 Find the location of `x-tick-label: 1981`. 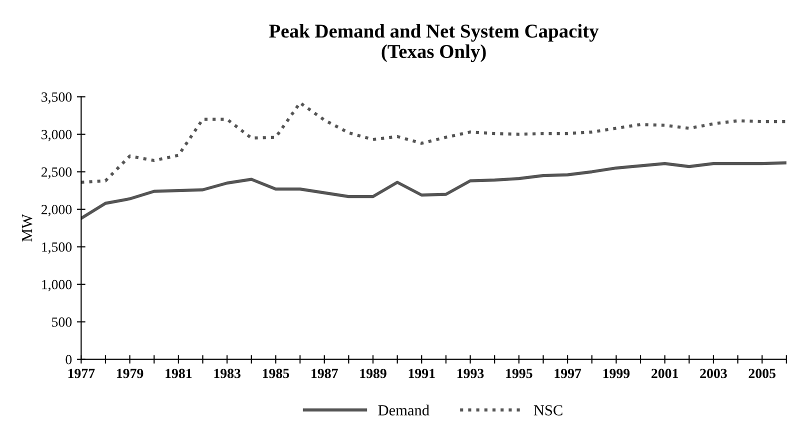

x-tick-label: 1981 is located at coordinates (179, 373).